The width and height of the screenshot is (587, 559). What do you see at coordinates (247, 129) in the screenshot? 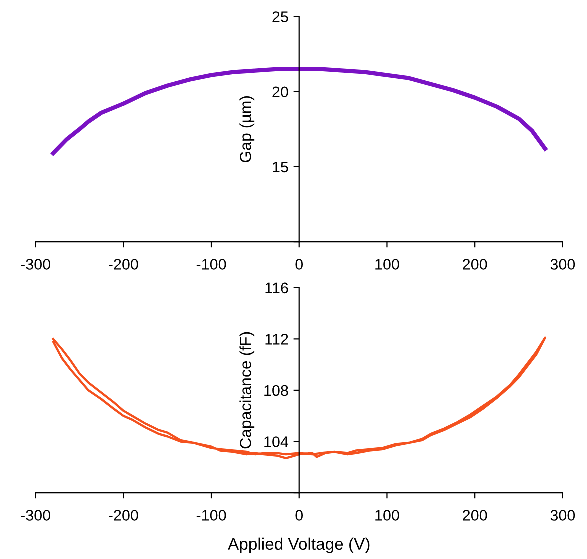
I see `y-axis-title: Gap (µm)` at bounding box center [247, 129].